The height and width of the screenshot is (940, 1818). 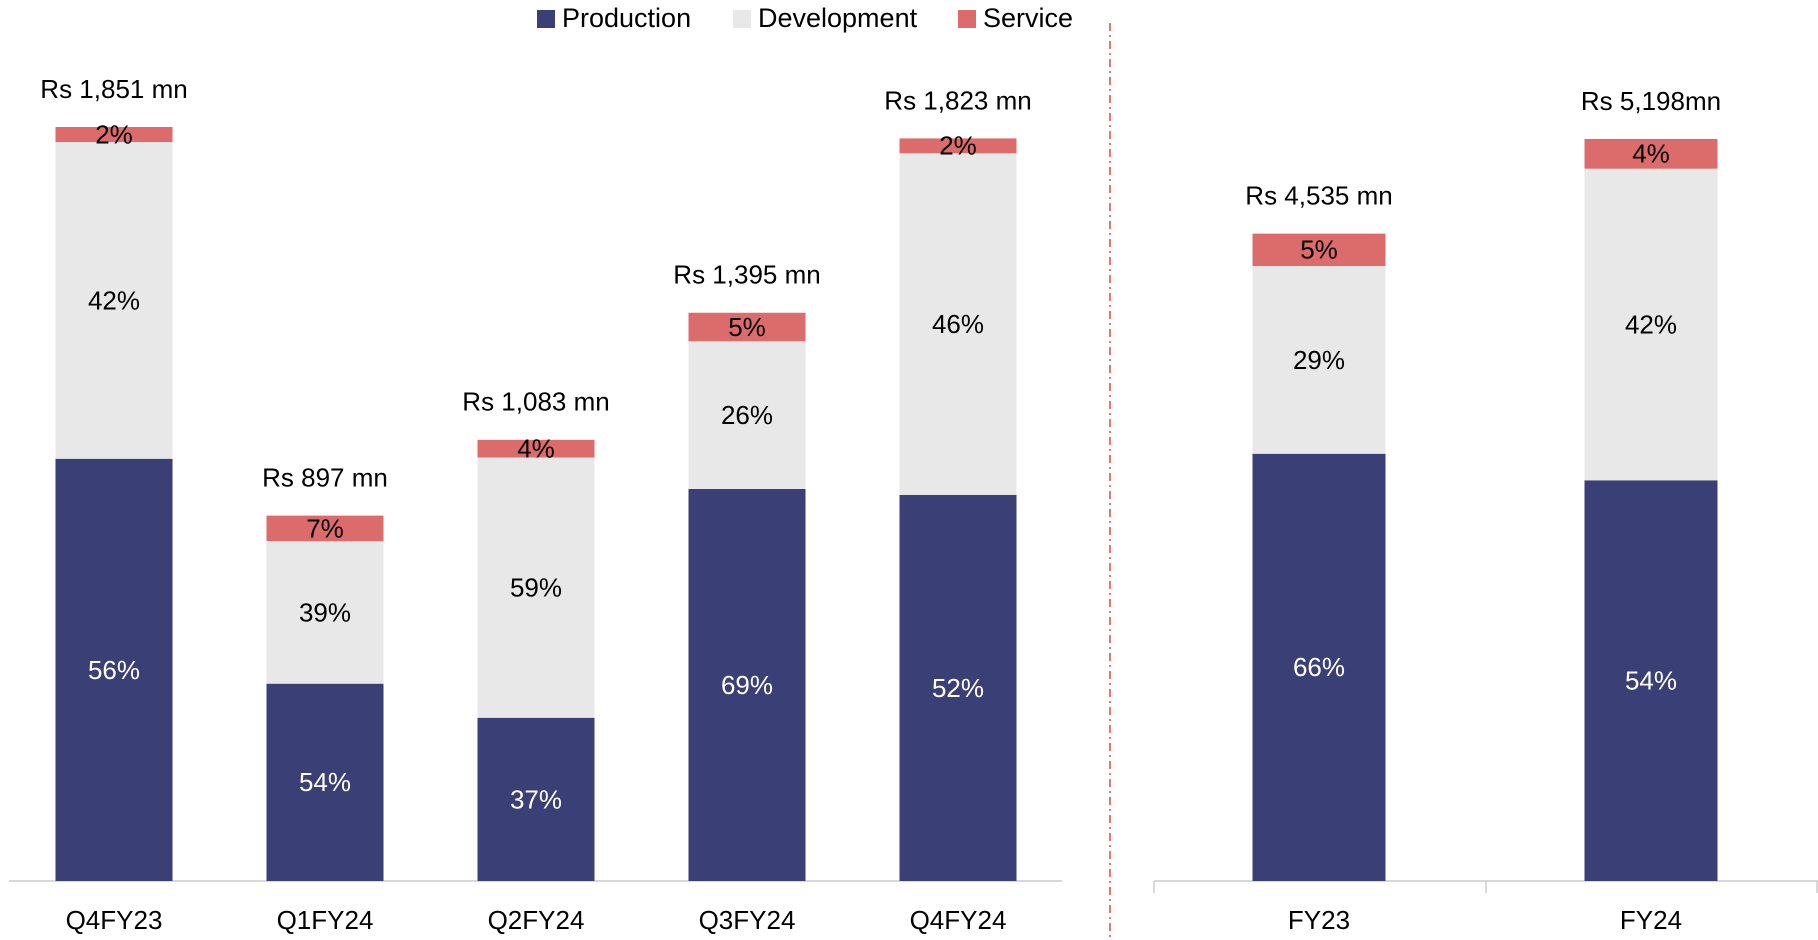 I want to click on data-label: 7%, so click(x=325, y=528).